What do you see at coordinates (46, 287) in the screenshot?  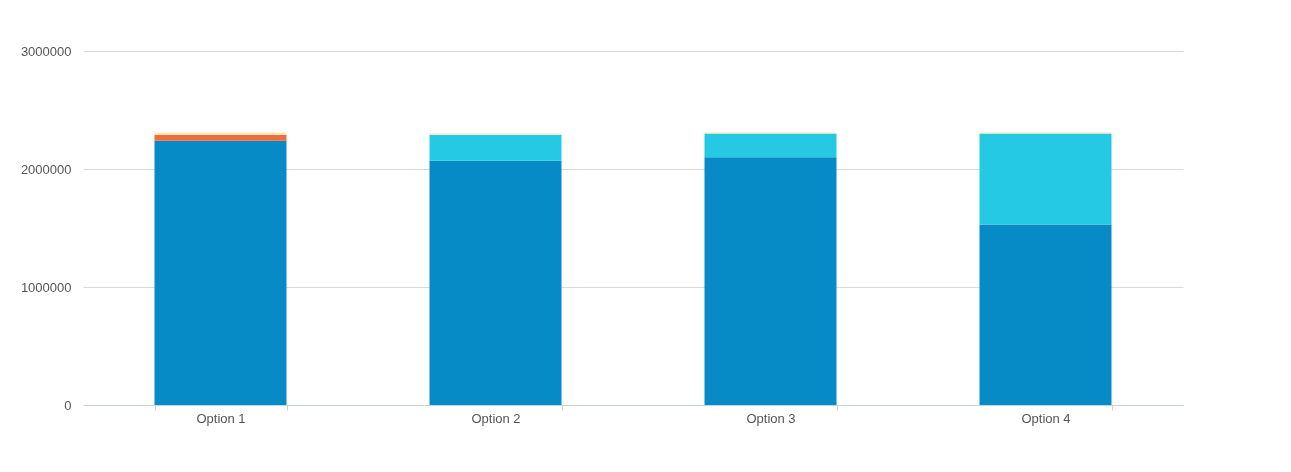 I see `y-tick-label: 1000000` at bounding box center [46, 287].